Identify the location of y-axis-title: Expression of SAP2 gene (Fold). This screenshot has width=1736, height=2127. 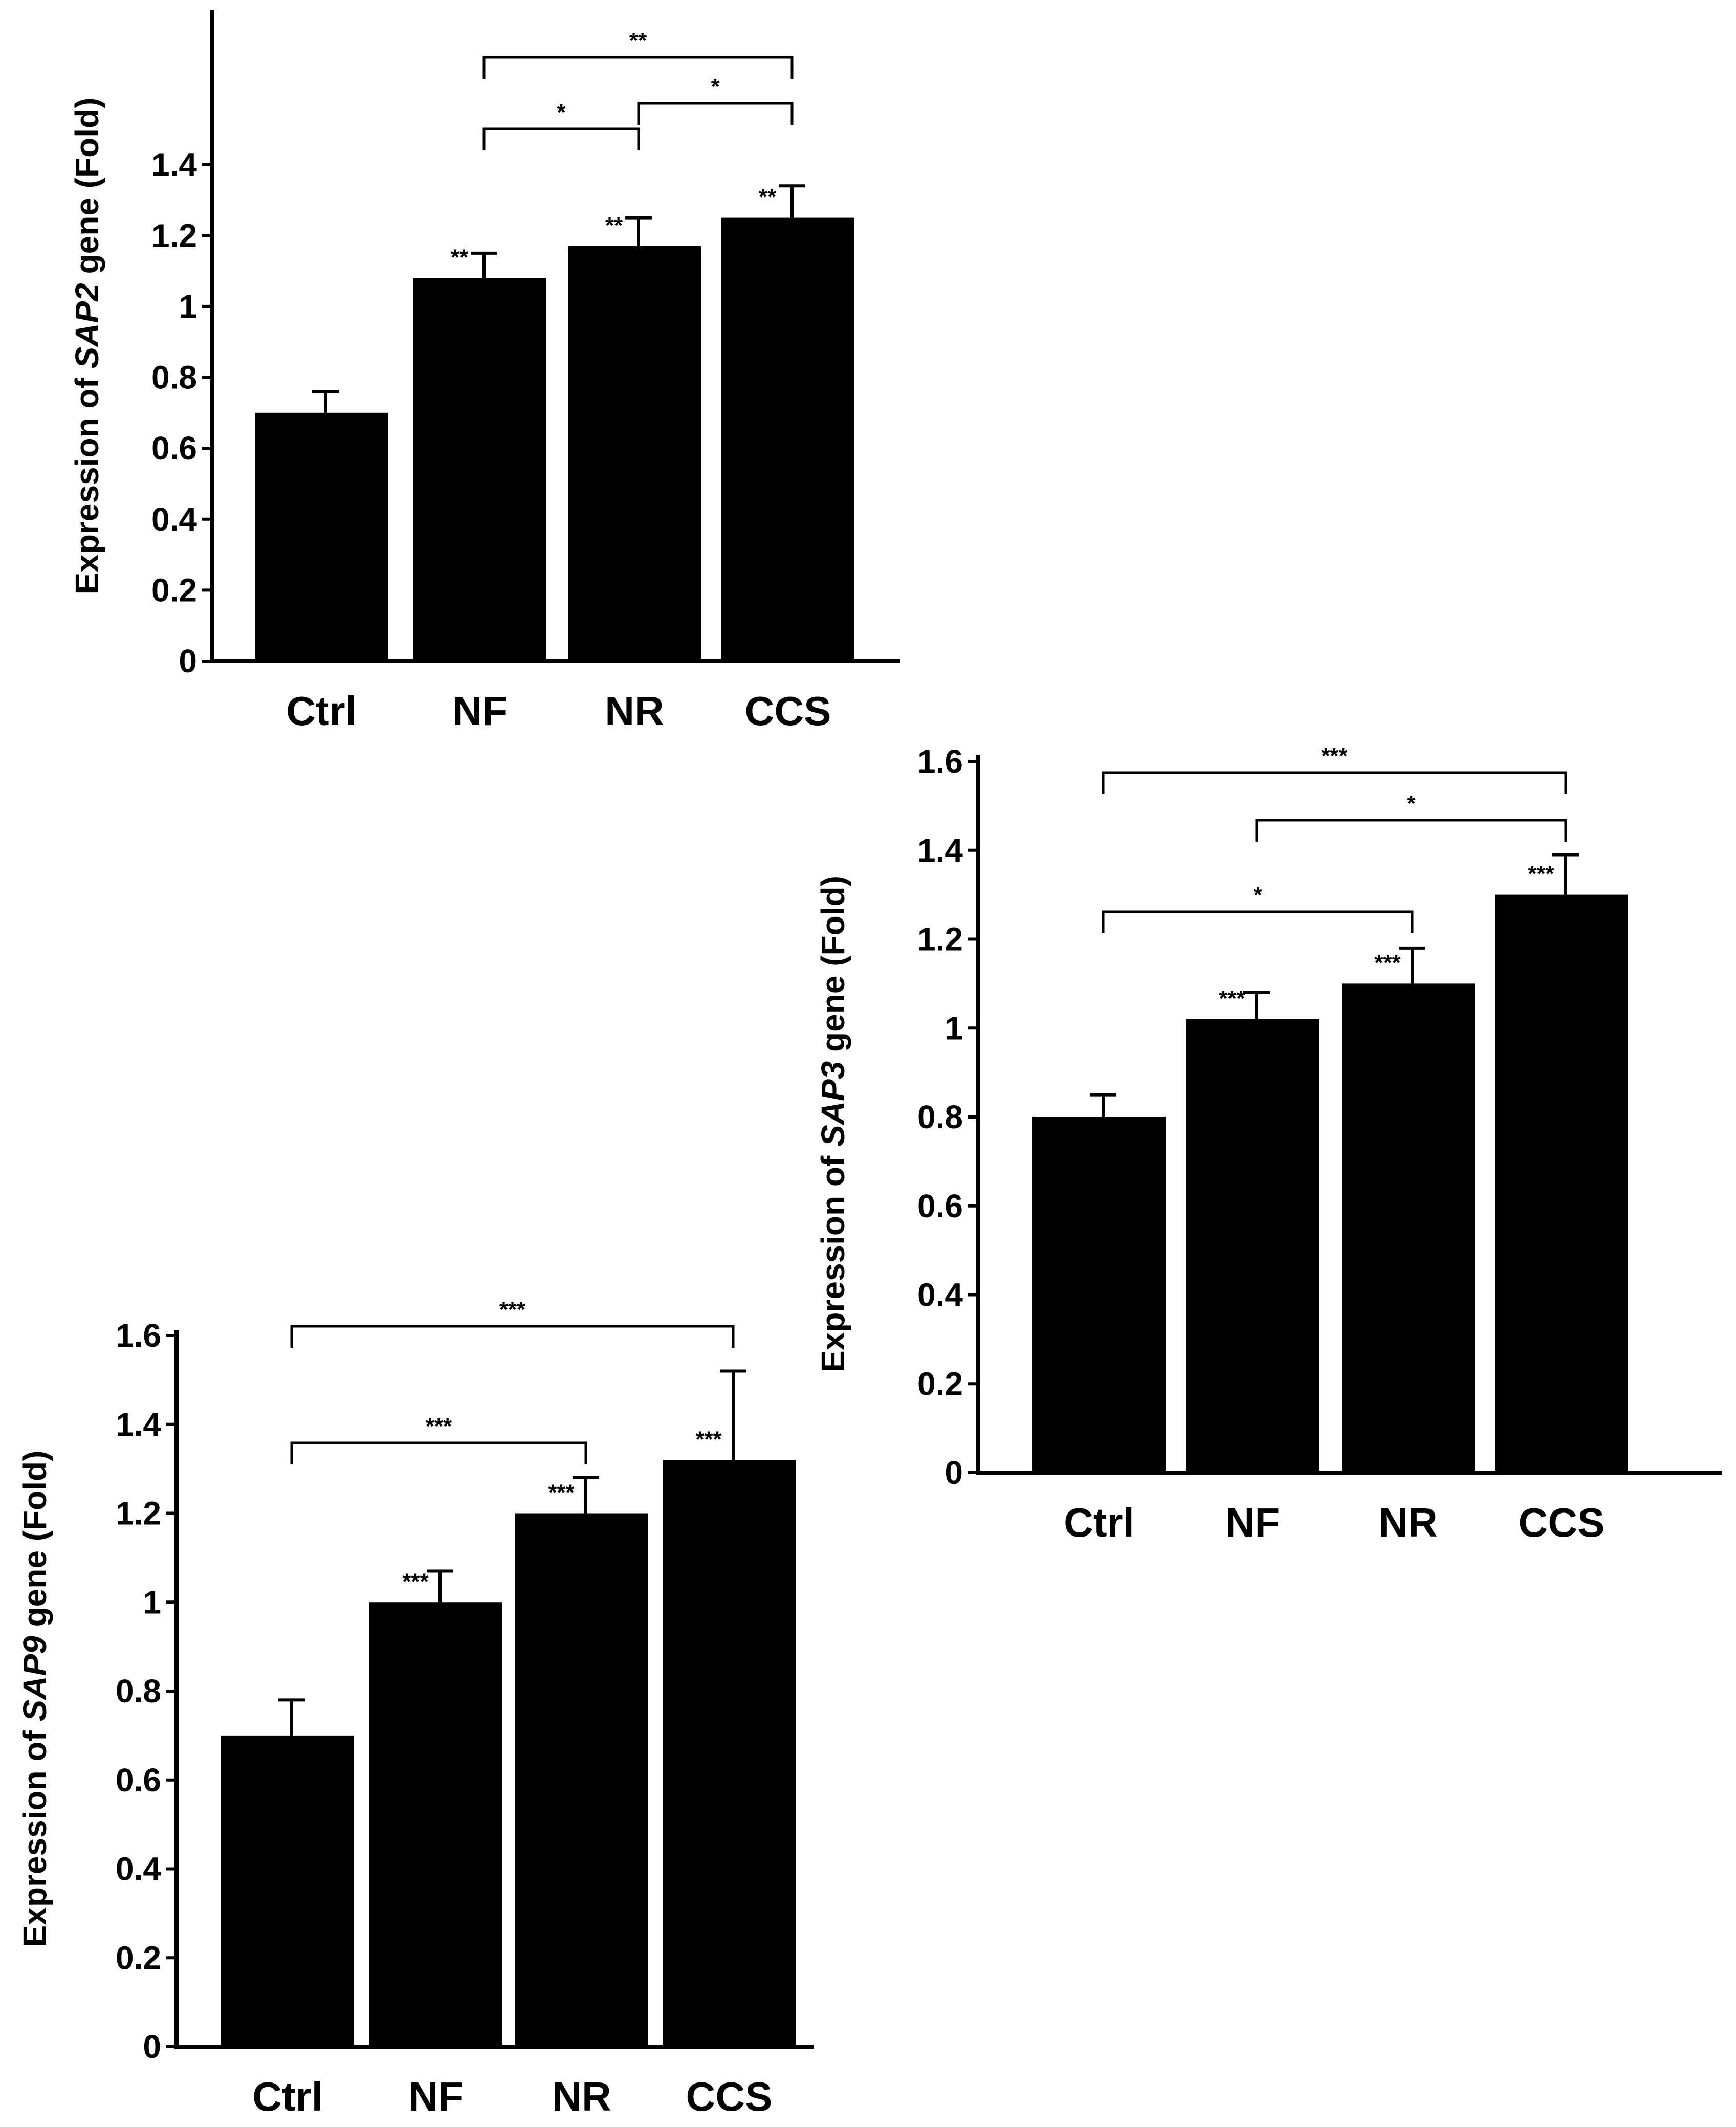
(87, 346).